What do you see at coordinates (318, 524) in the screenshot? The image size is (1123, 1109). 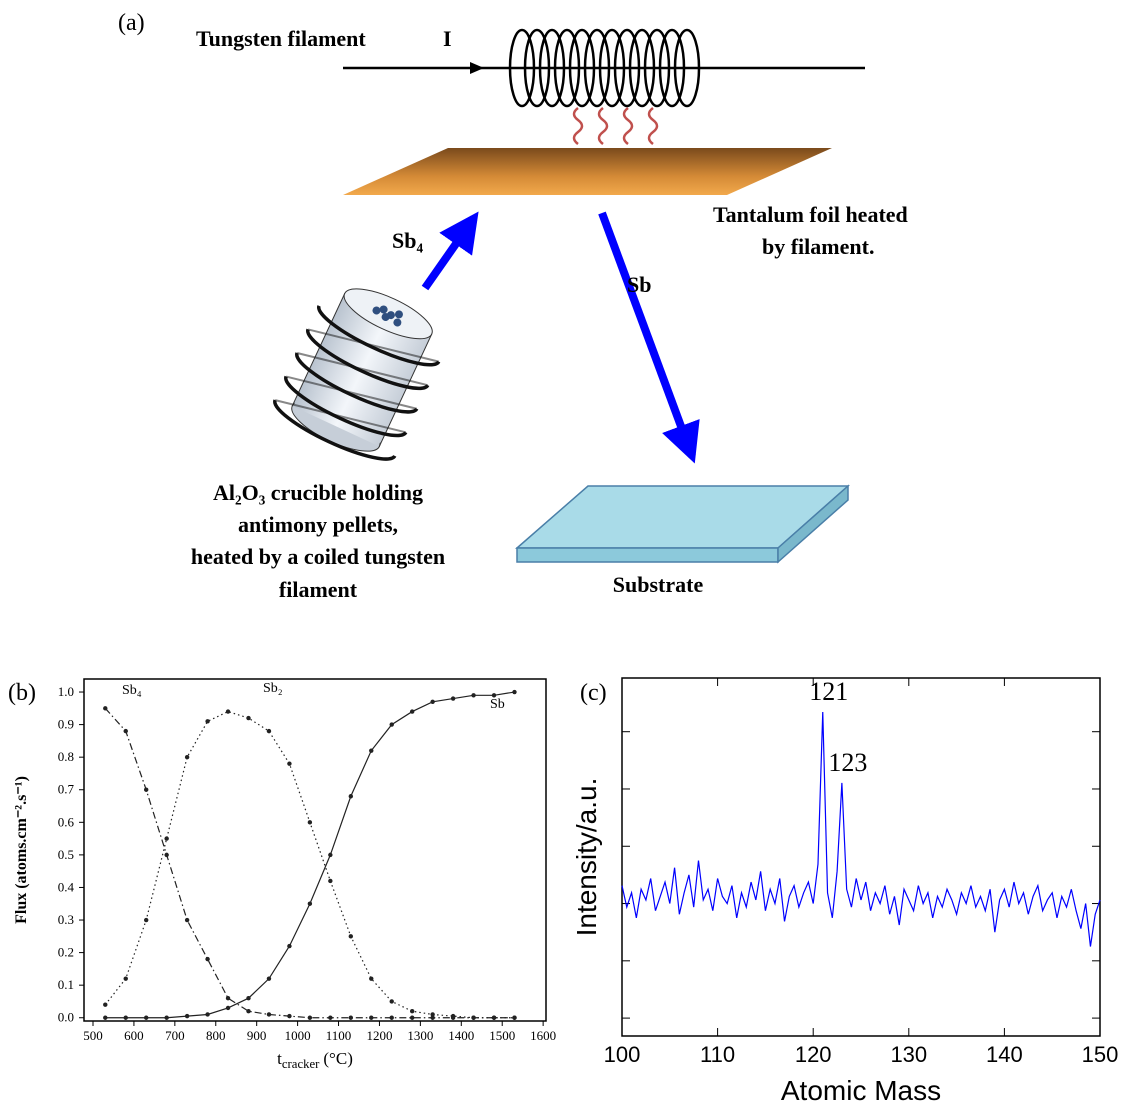 I see `crucible-label: antimony pellets,` at bounding box center [318, 524].